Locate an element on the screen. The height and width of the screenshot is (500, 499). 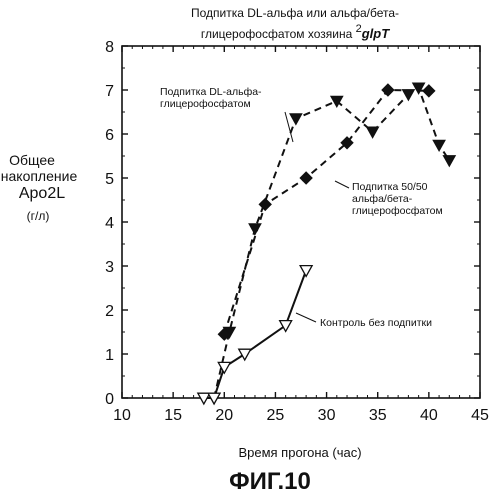
chart-title-gene: glpT is located at coordinates (375, 33).